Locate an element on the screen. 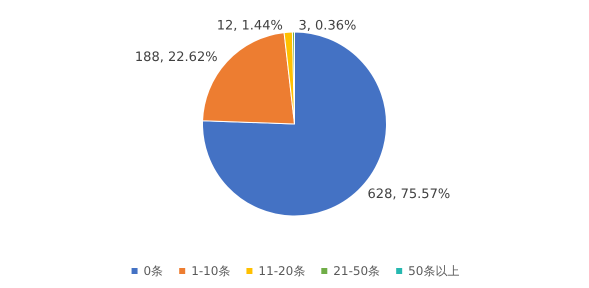  legend-label: 50条以上 is located at coordinates (434, 271).